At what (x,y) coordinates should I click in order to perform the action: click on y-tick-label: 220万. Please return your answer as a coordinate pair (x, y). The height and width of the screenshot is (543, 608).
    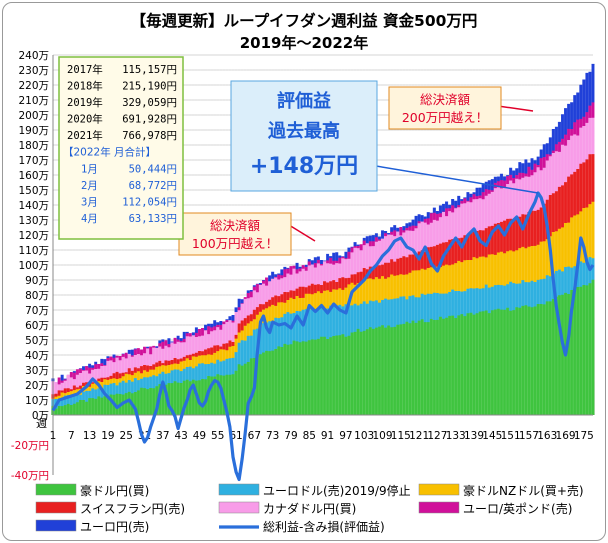
    Looking at the image, I should click on (33, 86).